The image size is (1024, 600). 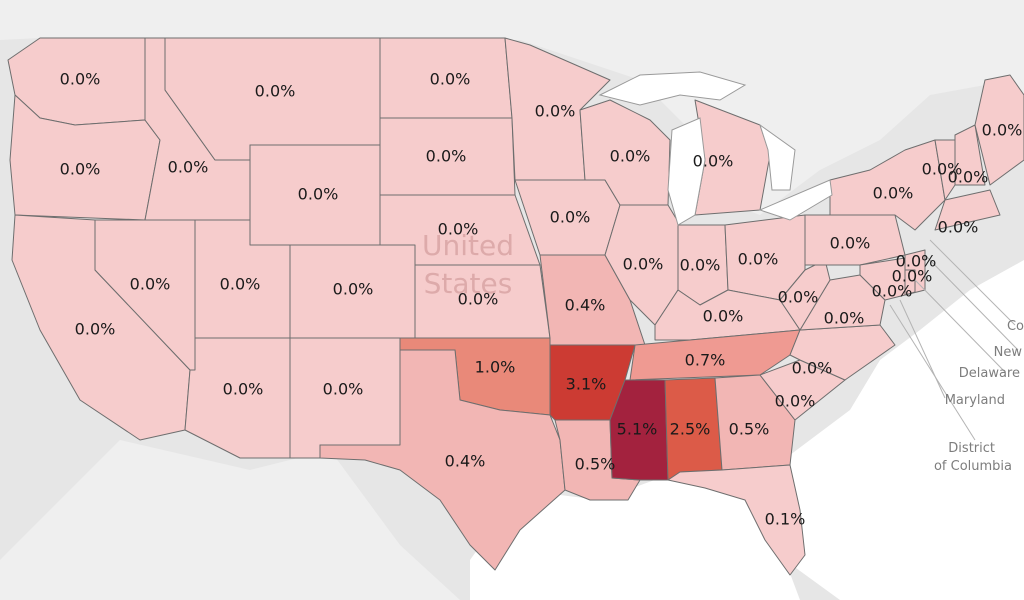 I want to click on lake-erie, so click(x=795, y=200).